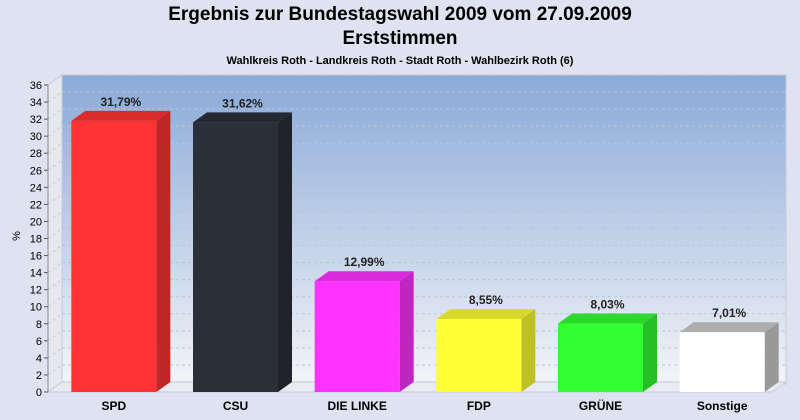 This screenshot has height=420, width=800. I want to click on y-tick-label: 4, so click(39, 359).